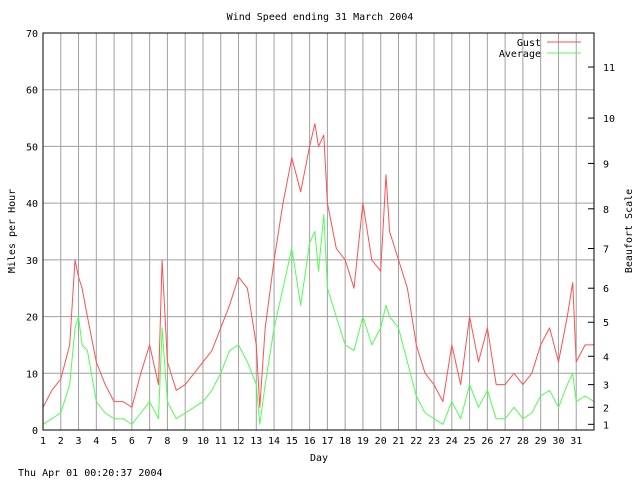 This screenshot has width=640, height=480. What do you see at coordinates (32, 147) in the screenshot?
I see `y-tick-label: 50` at bounding box center [32, 147].